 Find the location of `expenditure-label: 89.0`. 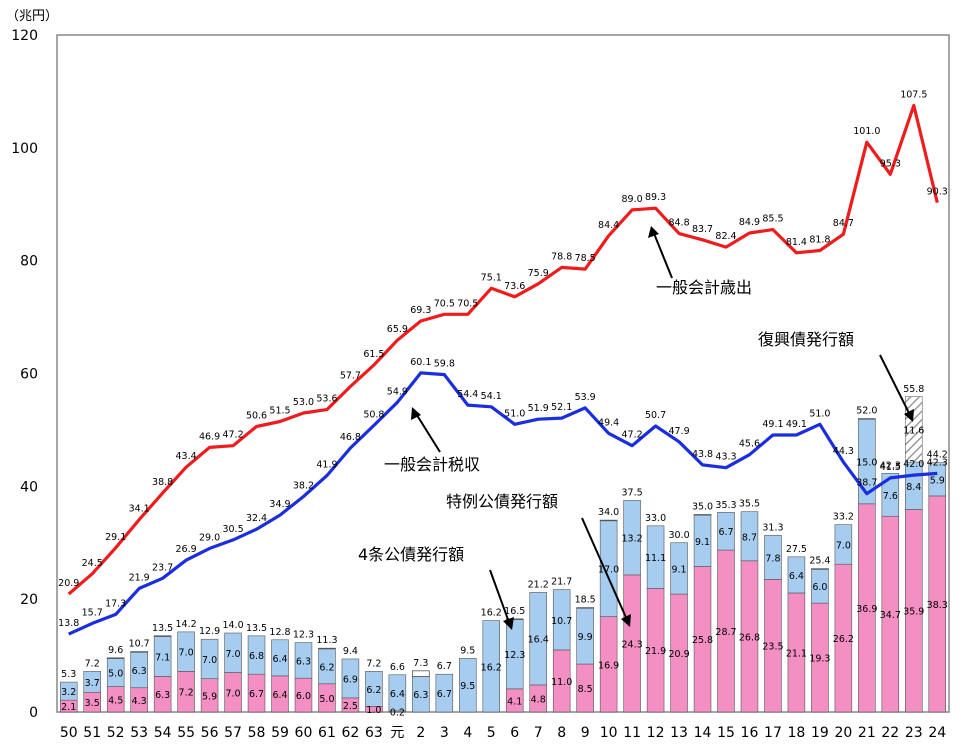

expenditure-label: 89.0 is located at coordinates (632, 199).